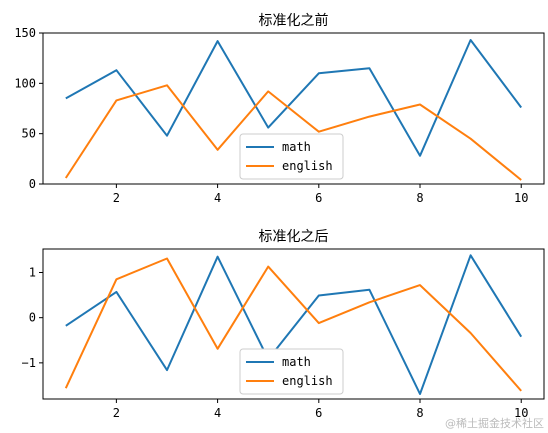  What do you see at coordinates (29, 363) in the screenshot?
I see `y-tick-label: −1` at bounding box center [29, 363].